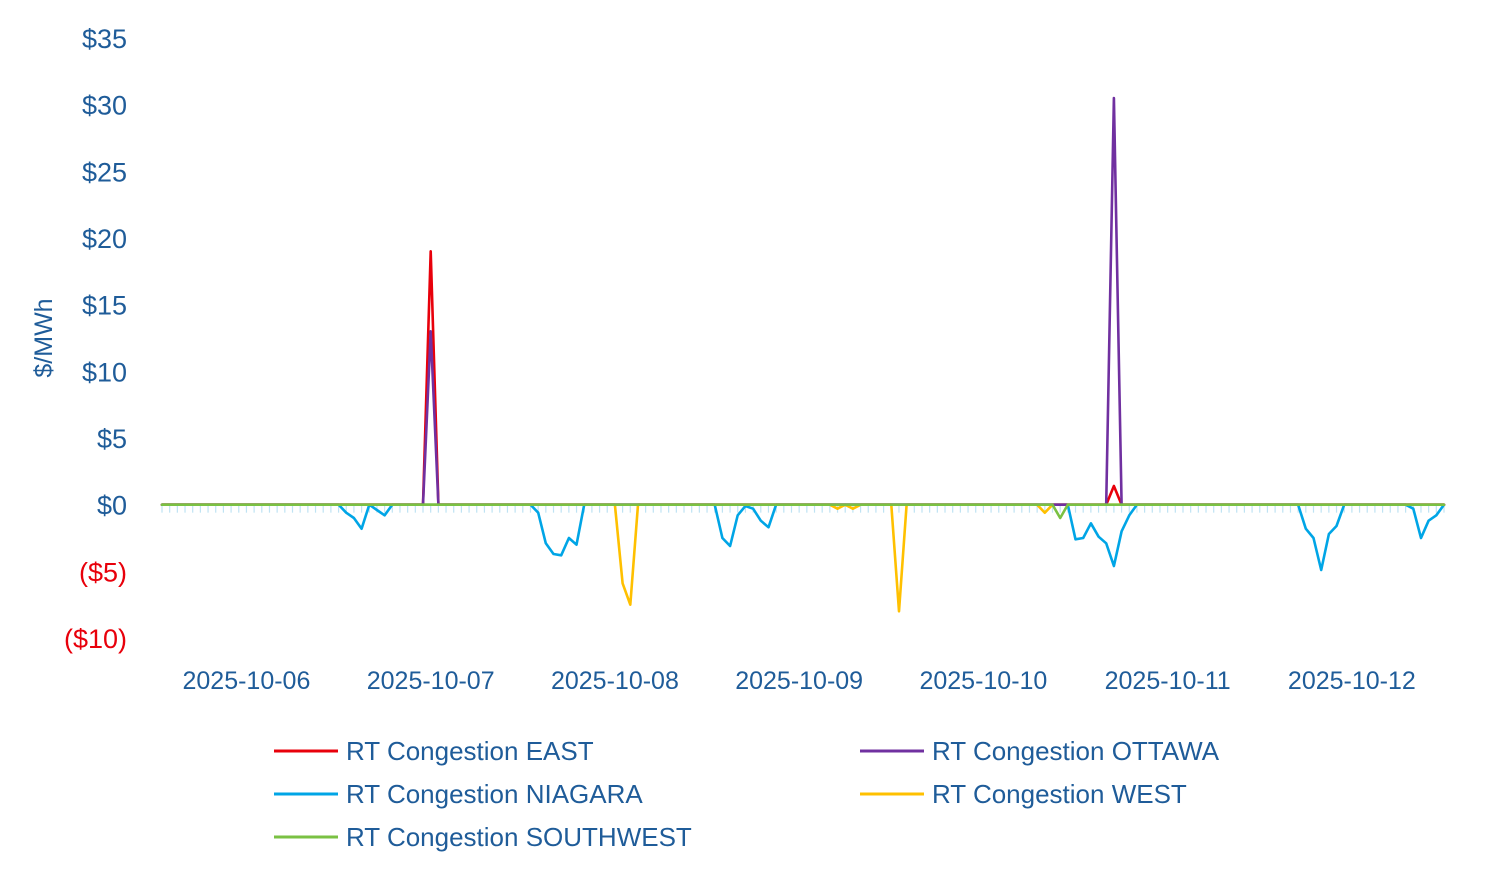 The image size is (1510, 895). I want to click on legend-item: RT Congestion OTTAWA, so click(1040, 751).